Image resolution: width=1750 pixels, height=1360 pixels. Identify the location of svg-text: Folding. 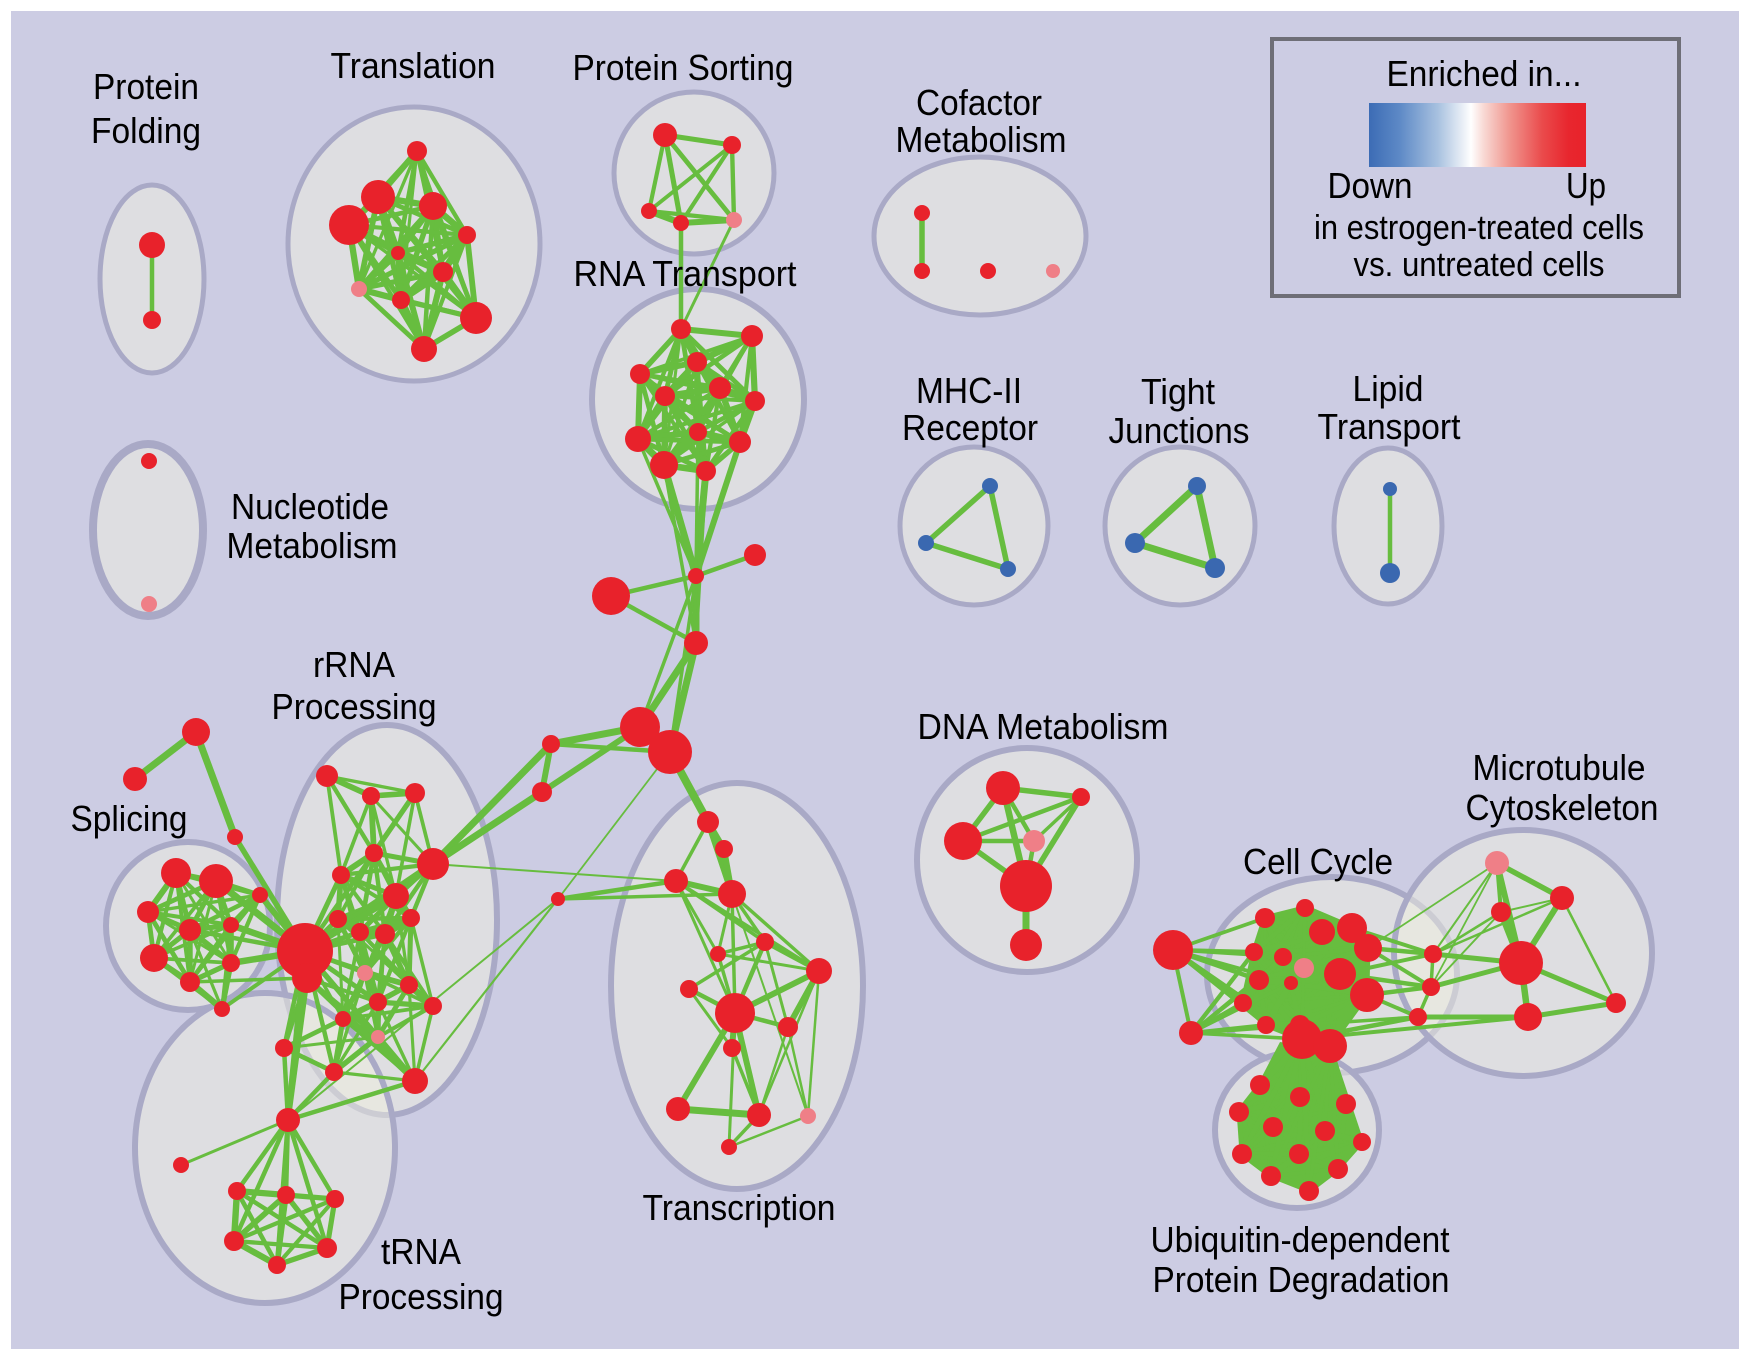
(146, 130).